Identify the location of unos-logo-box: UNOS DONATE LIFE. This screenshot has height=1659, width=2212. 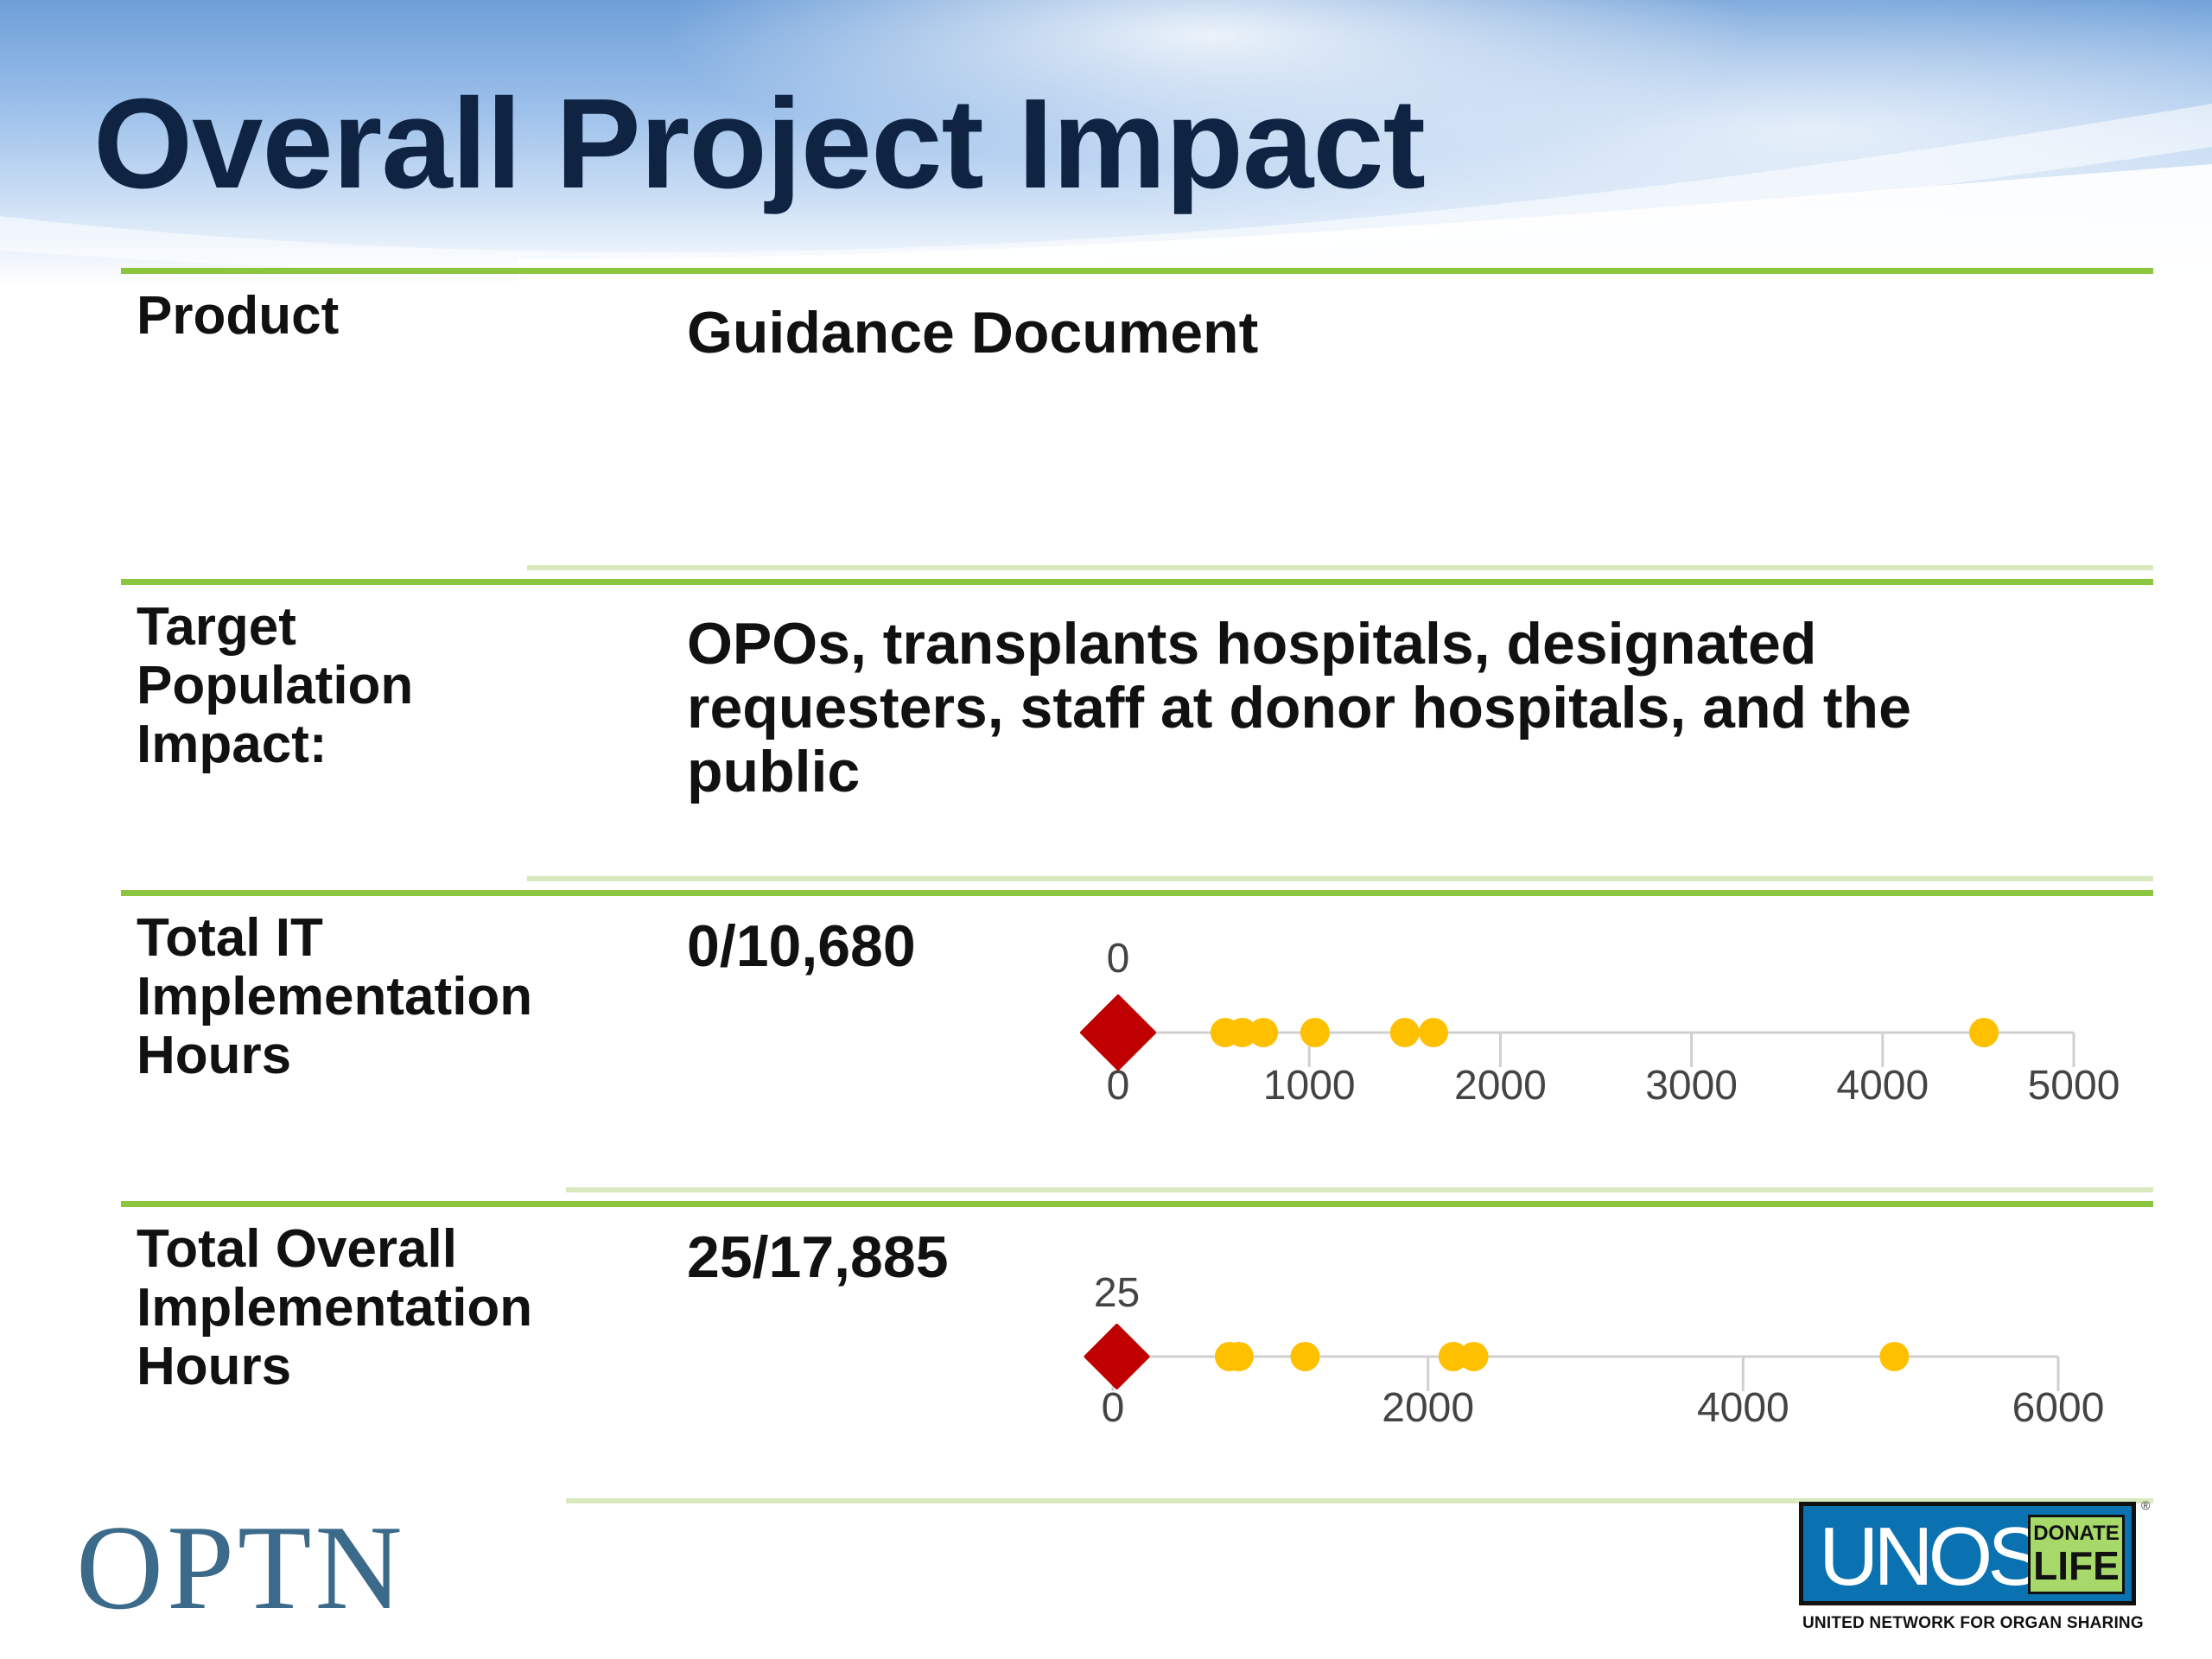
(1967, 1553).